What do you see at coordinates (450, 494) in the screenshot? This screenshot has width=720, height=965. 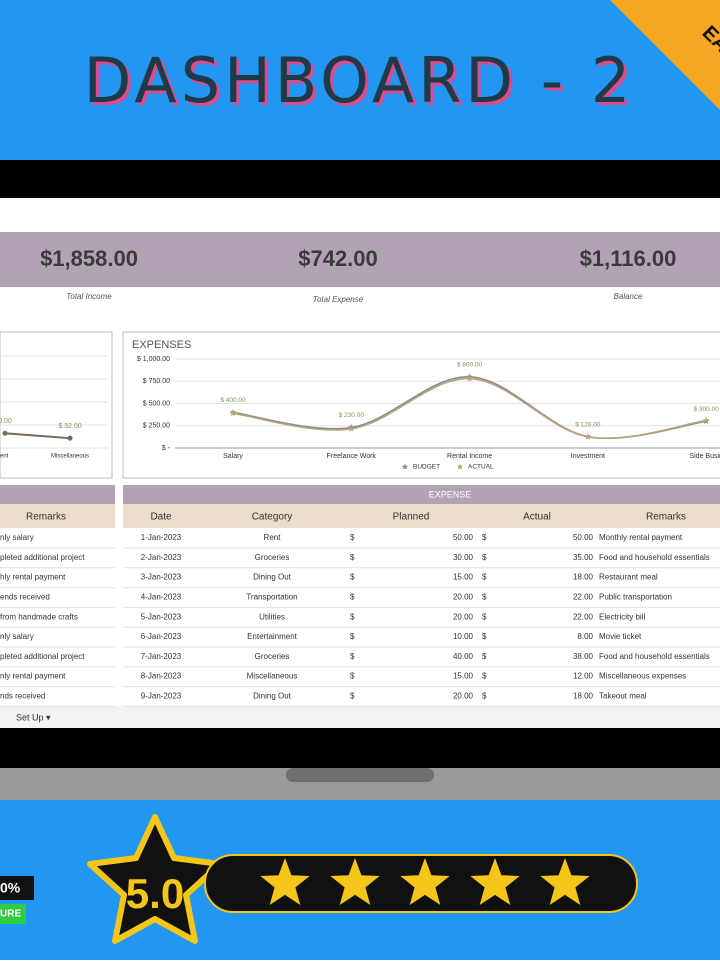 I see `table-title: EXPENSE` at bounding box center [450, 494].